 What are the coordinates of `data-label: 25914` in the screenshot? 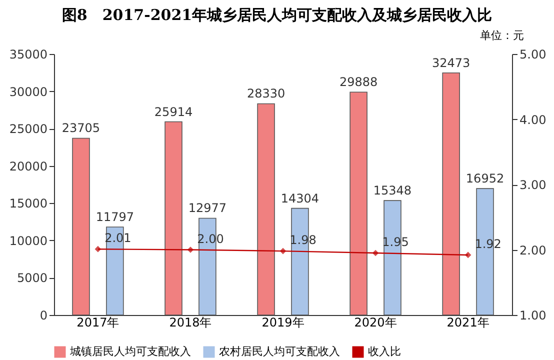 It's located at (173, 111).